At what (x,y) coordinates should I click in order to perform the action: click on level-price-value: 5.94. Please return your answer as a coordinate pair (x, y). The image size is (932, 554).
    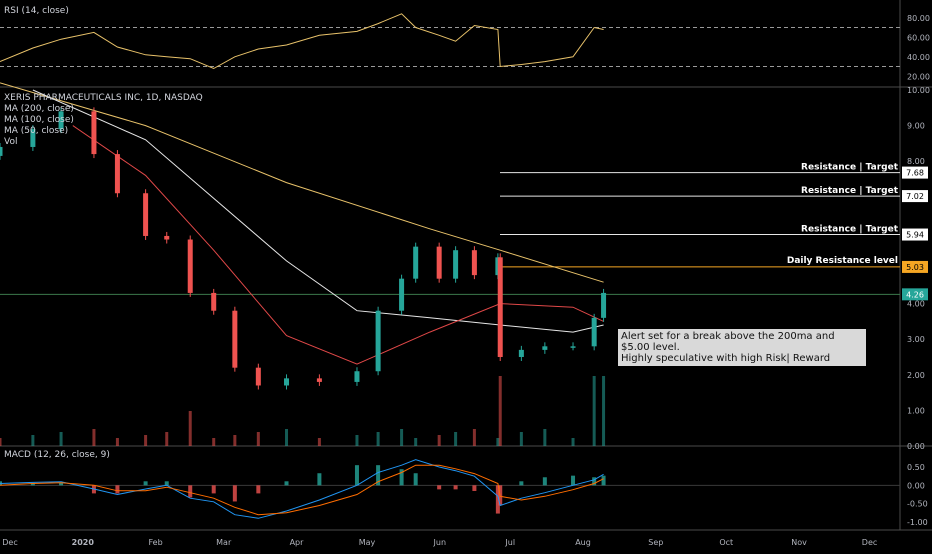
    Looking at the image, I should click on (915, 235).